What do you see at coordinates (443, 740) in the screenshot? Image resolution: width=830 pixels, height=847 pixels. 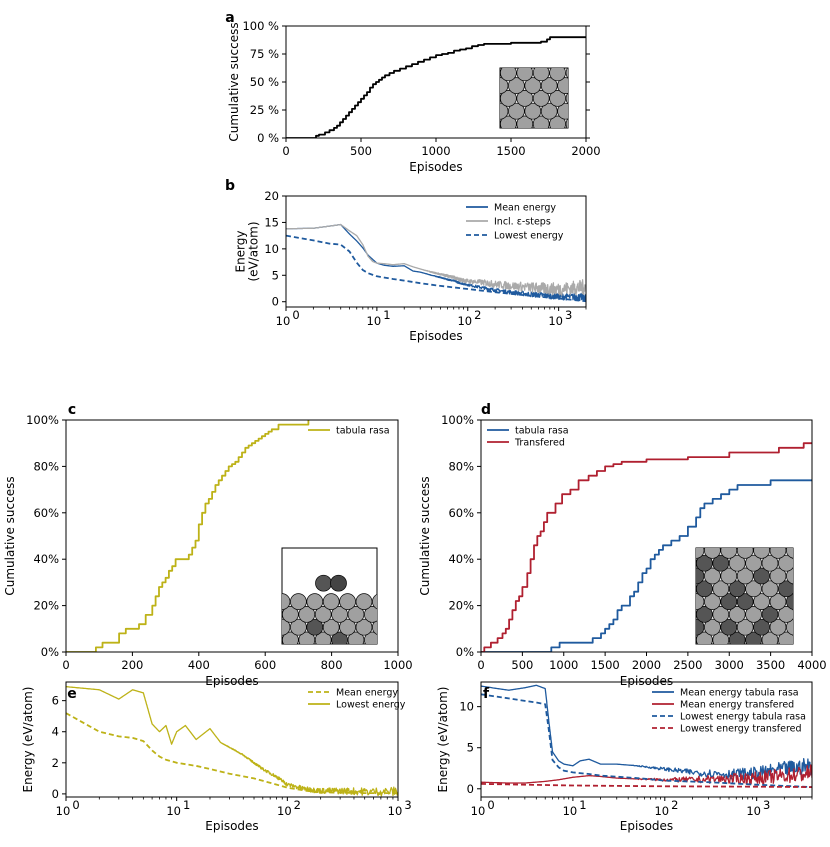 I see `f-ylabel: Energy (eV/atom)` at bounding box center [443, 740].